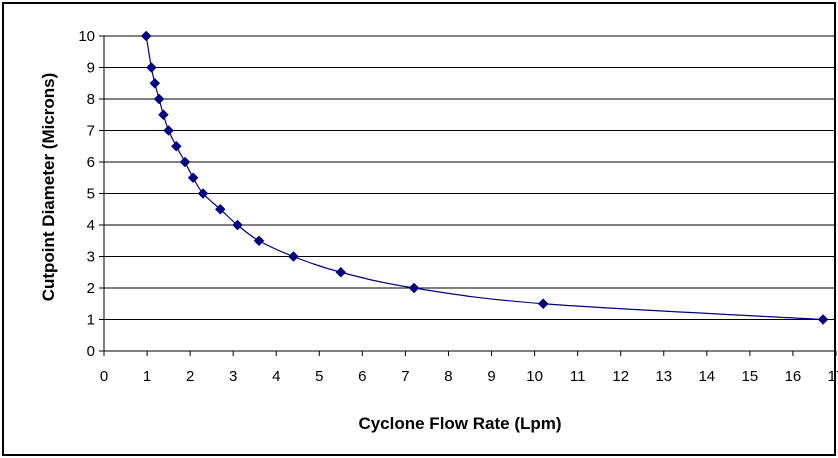  I want to click on x-tick-label: 7, so click(405, 376).